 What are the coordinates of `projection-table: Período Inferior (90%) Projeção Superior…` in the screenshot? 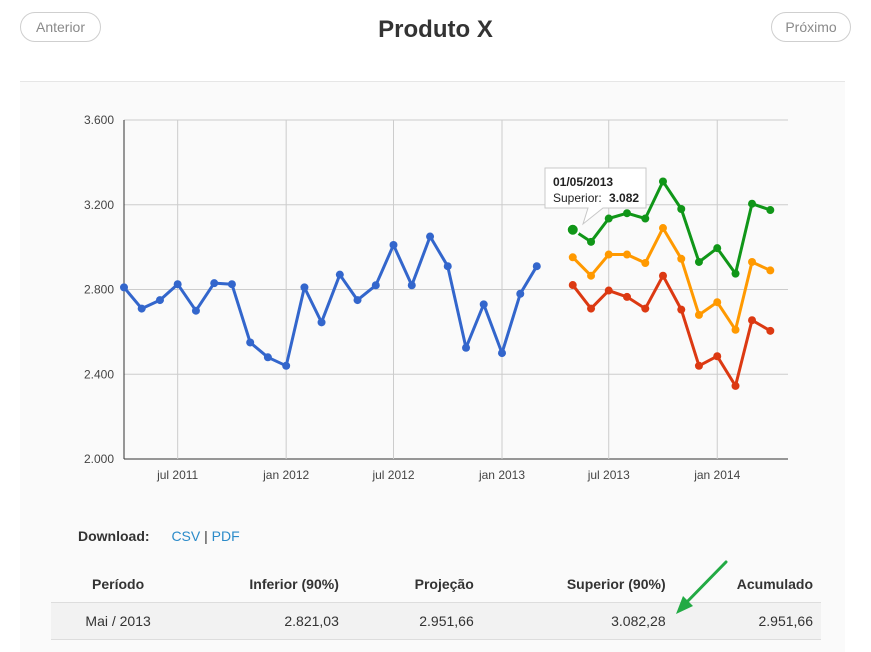 It's located at (436, 603).